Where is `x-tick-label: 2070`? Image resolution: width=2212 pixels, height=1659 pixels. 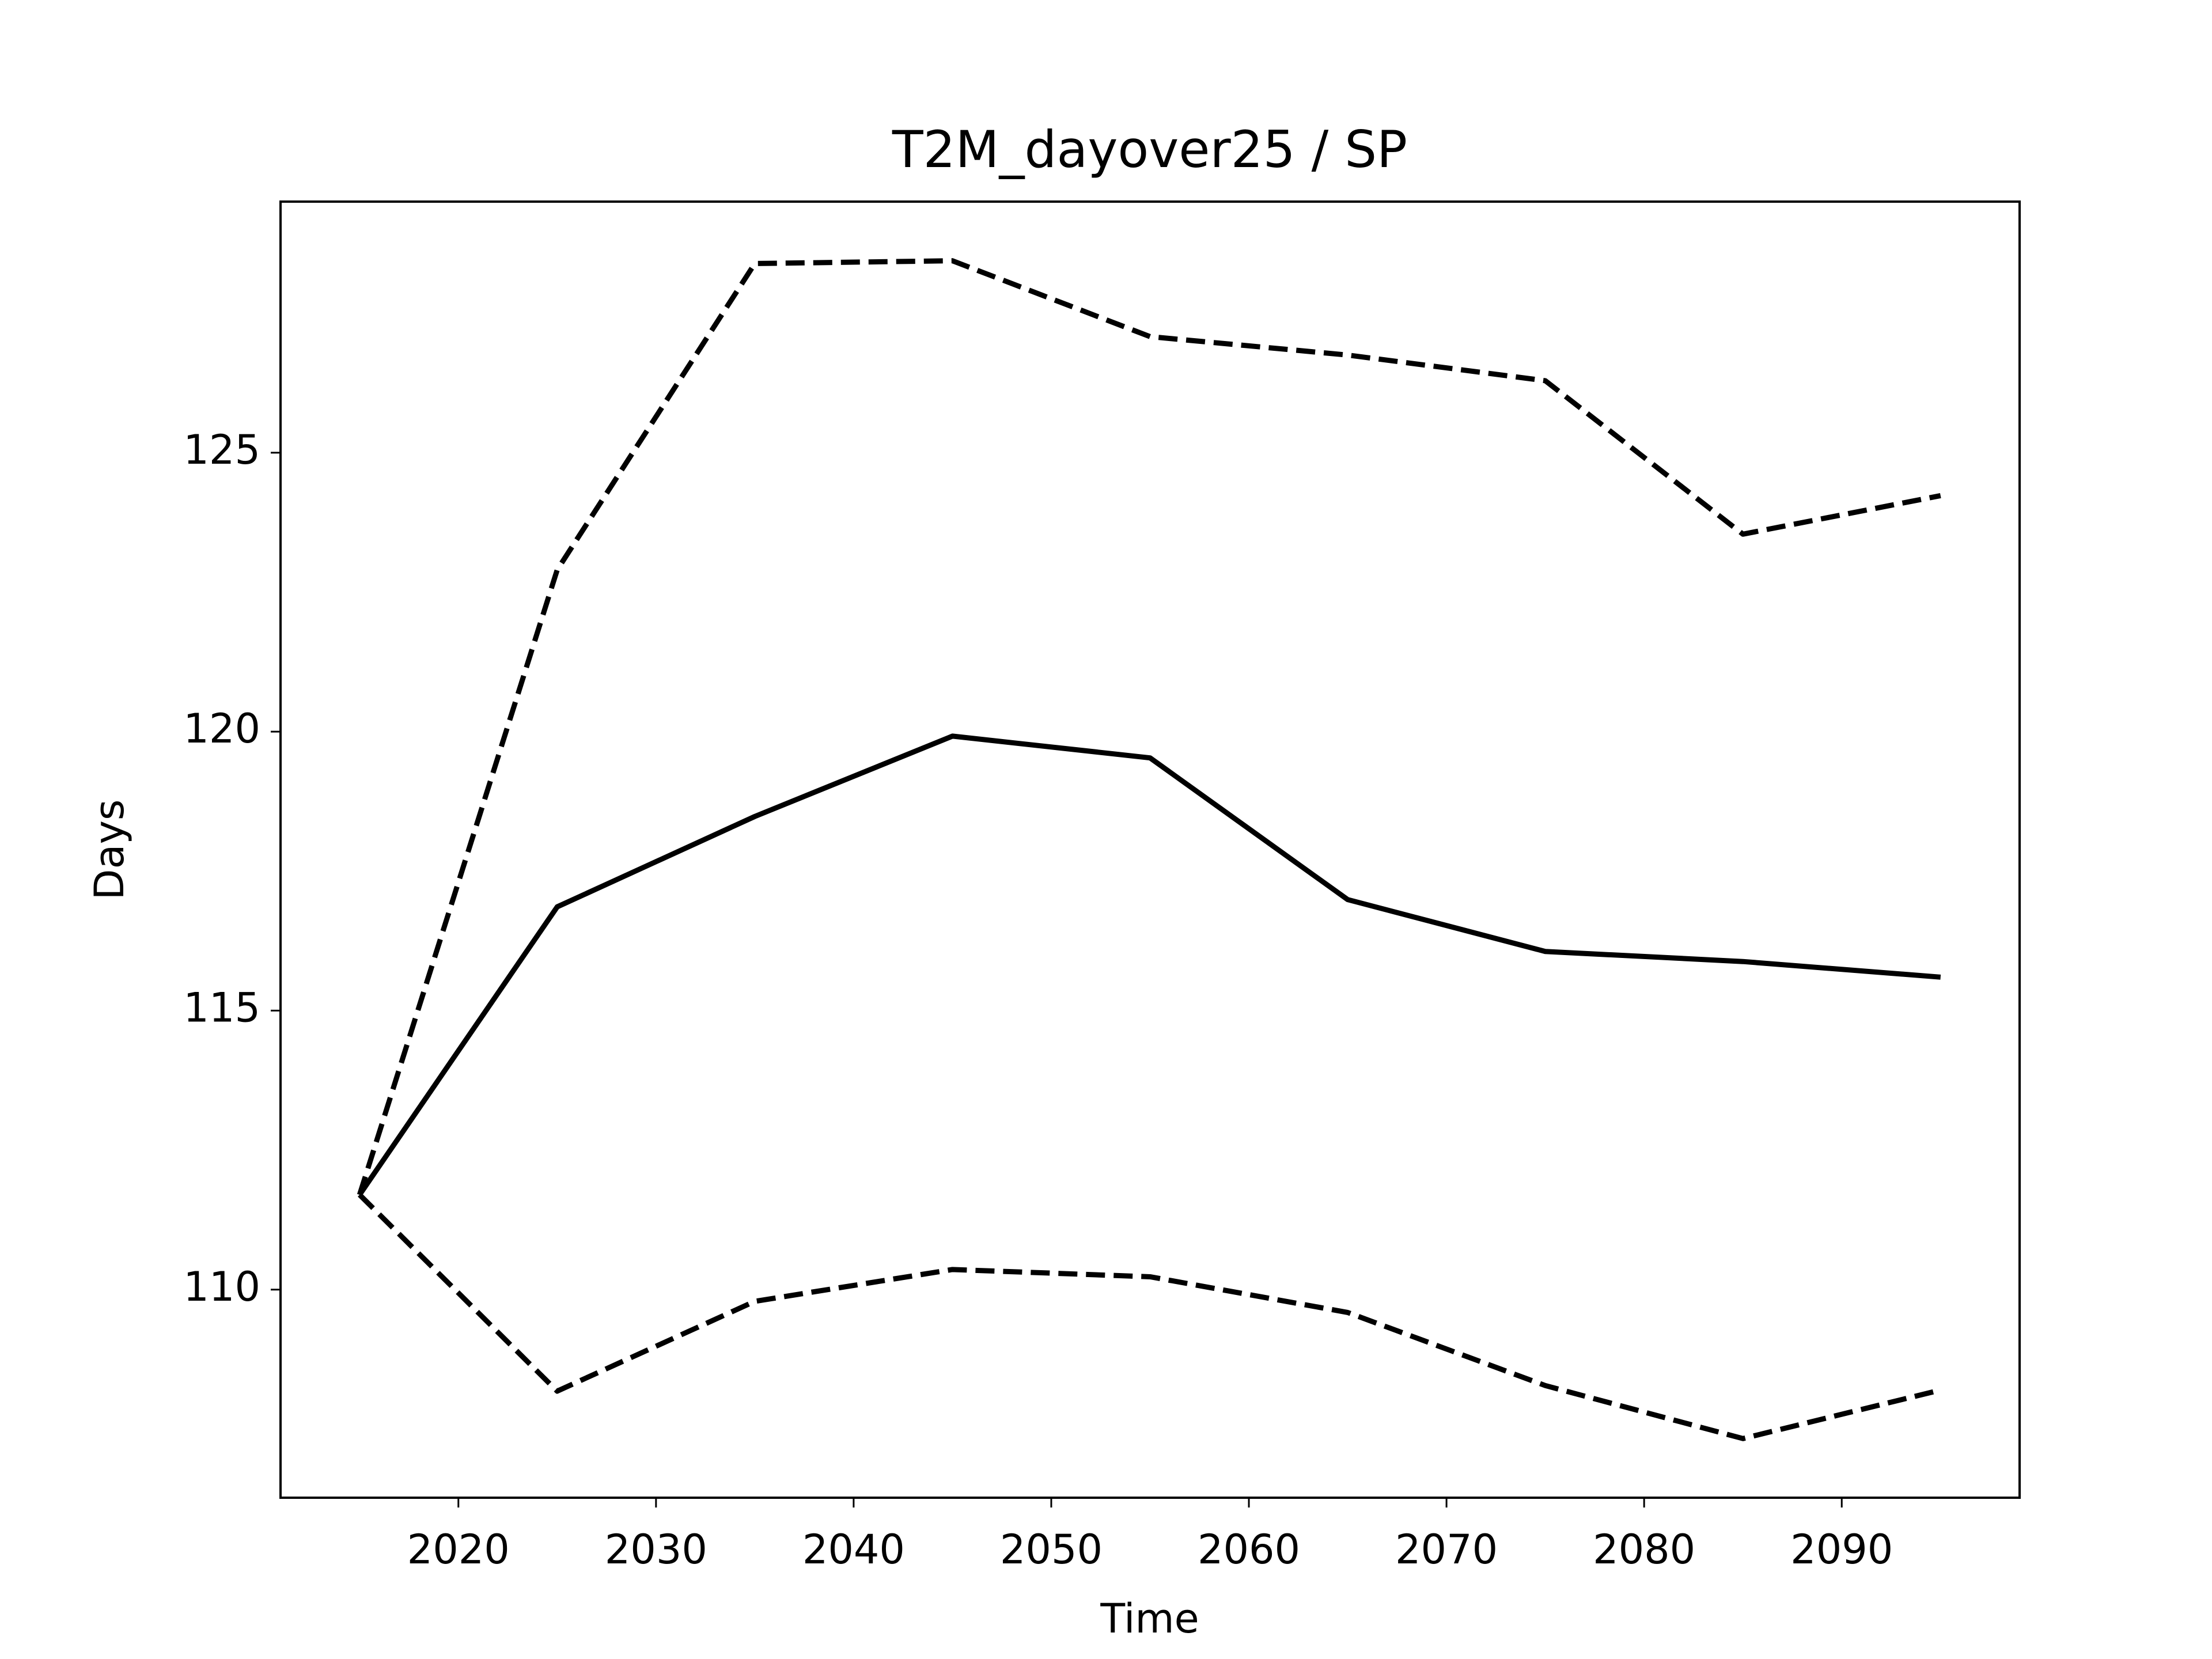 x-tick-label: 2070 is located at coordinates (1446, 1549).